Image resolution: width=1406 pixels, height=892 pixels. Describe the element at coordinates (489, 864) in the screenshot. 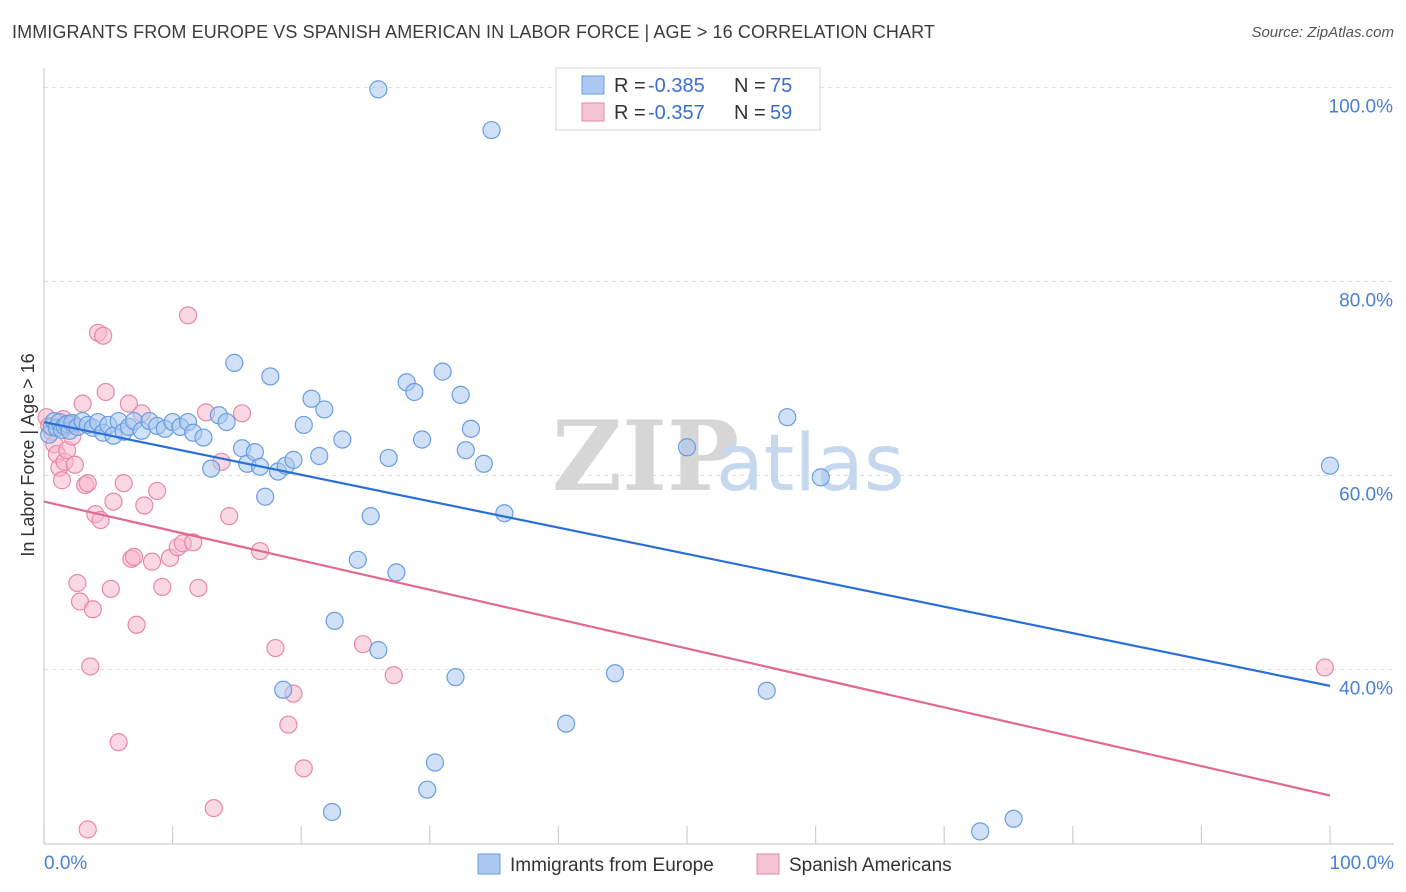

I see `bottom-legend-swatch-blue` at that location.